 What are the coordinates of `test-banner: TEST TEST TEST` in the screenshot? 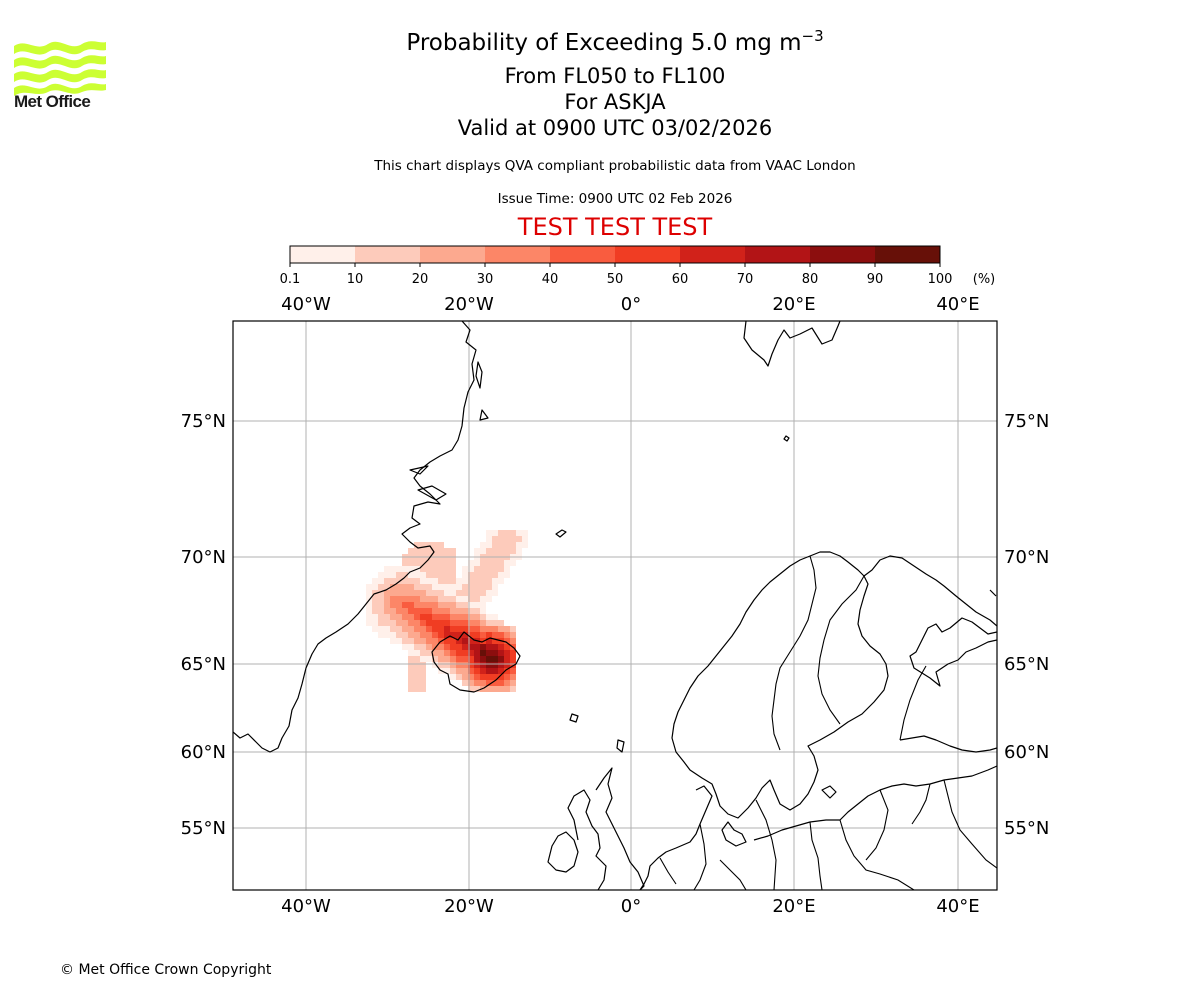 It's located at (615, 227).